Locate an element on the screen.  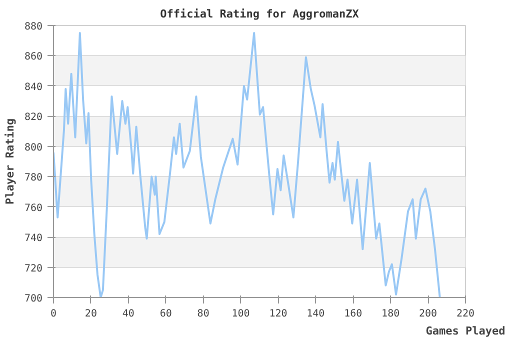
x-axis-title: Games Played is located at coordinates (466, 331).